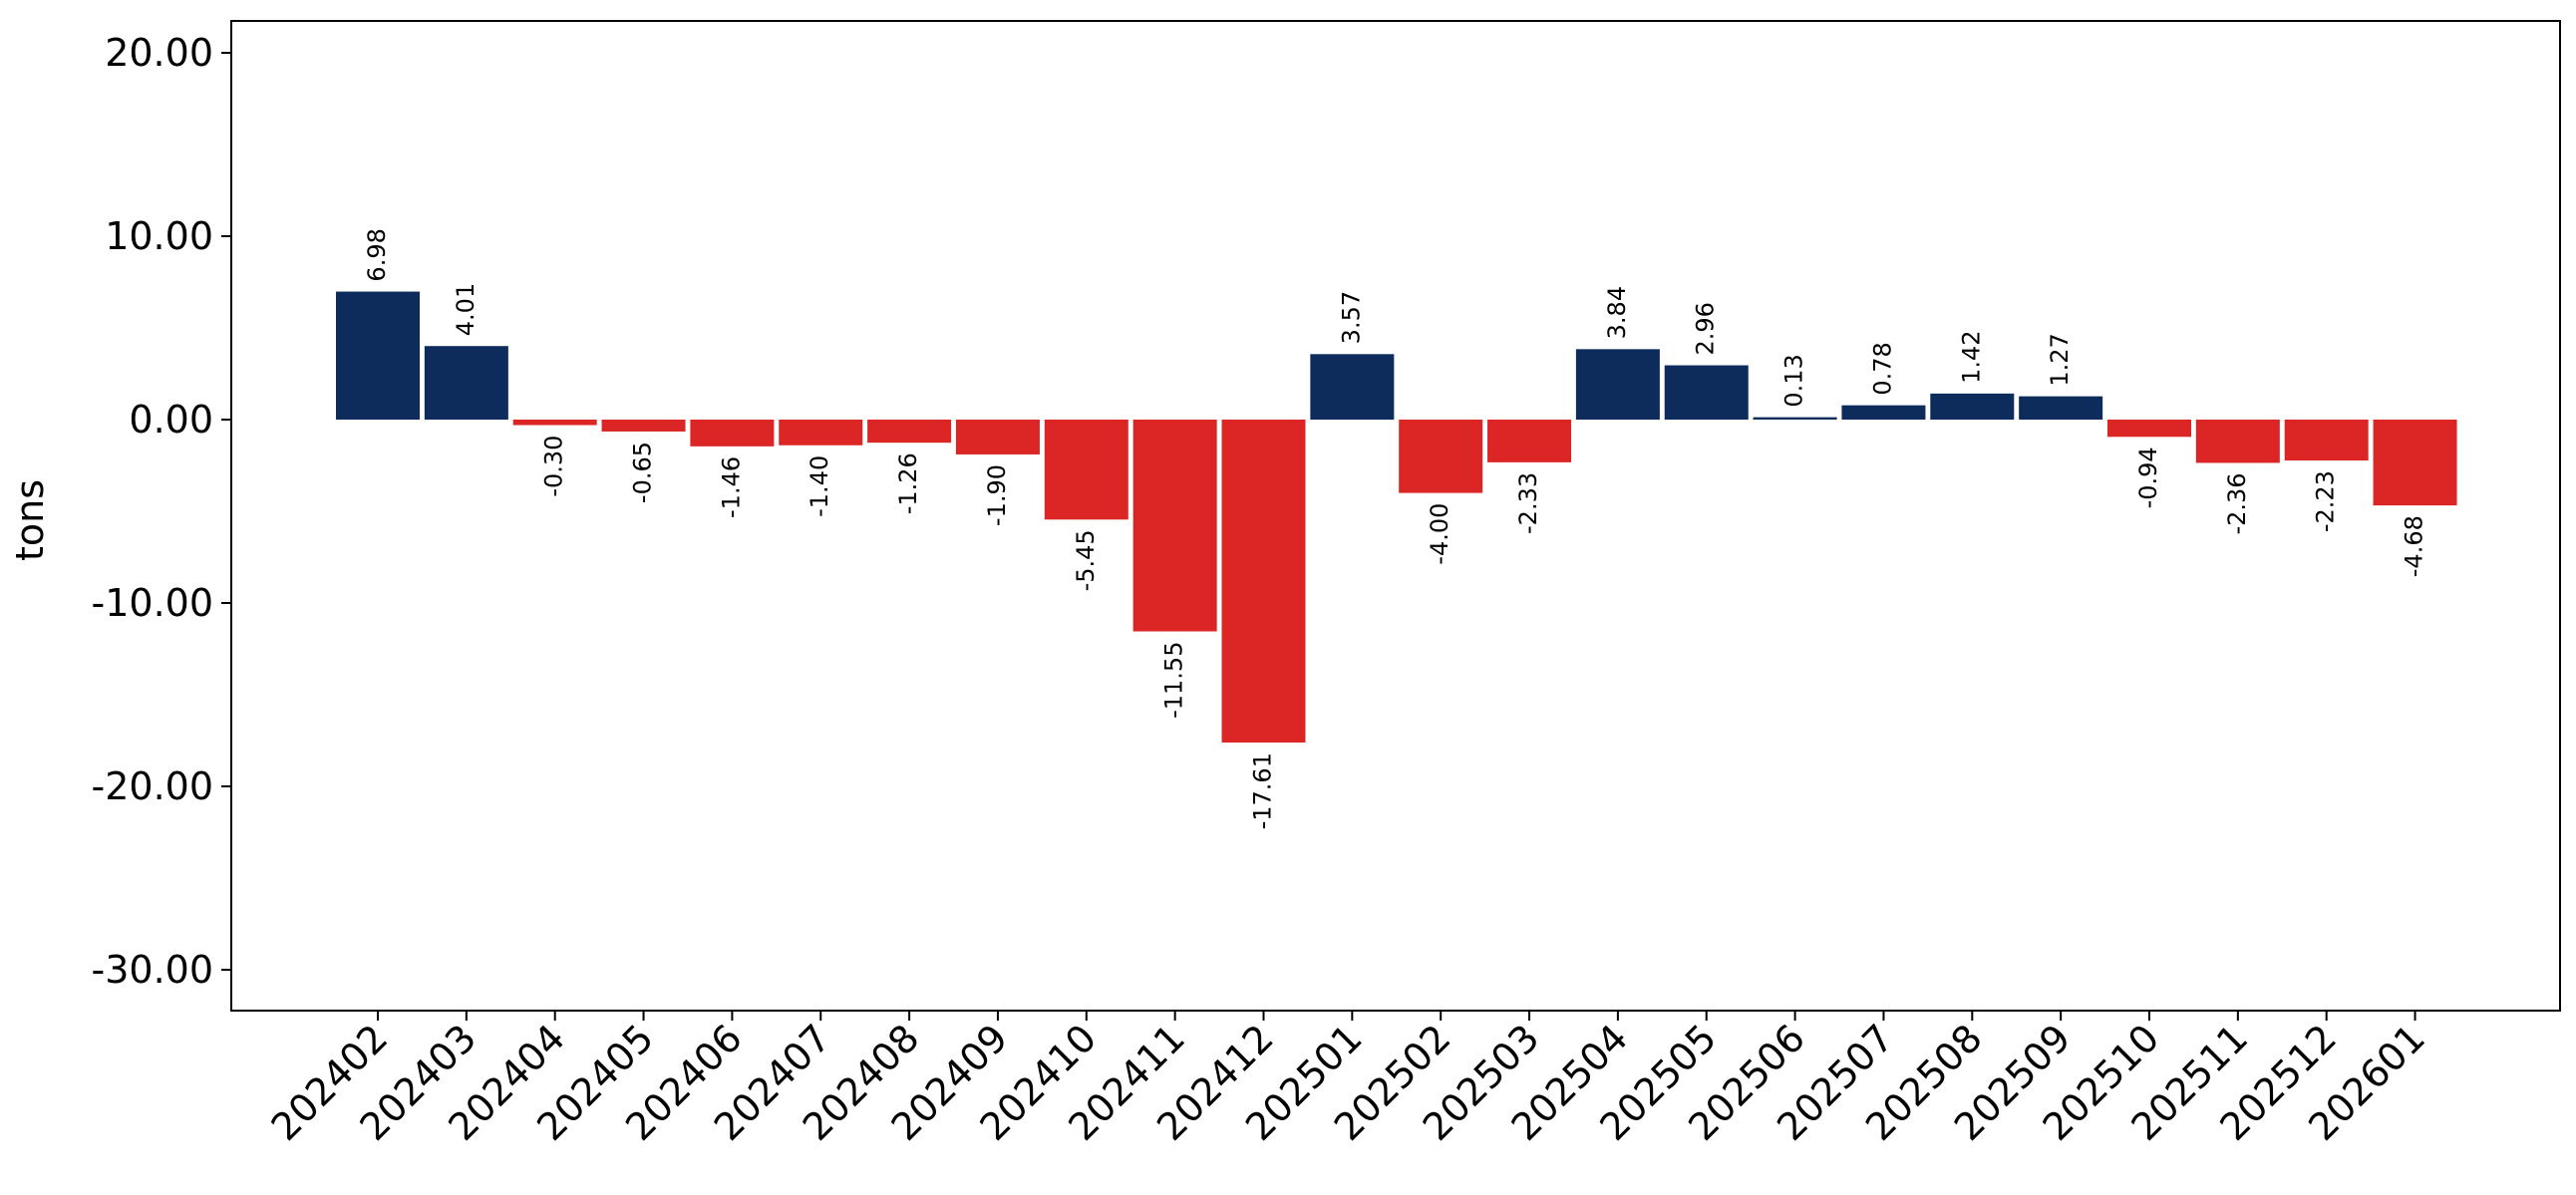 This screenshot has width=2576, height=1195. Describe the element at coordinates (1439, 534) in the screenshot. I see `data-label-202502: -4.00` at that location.